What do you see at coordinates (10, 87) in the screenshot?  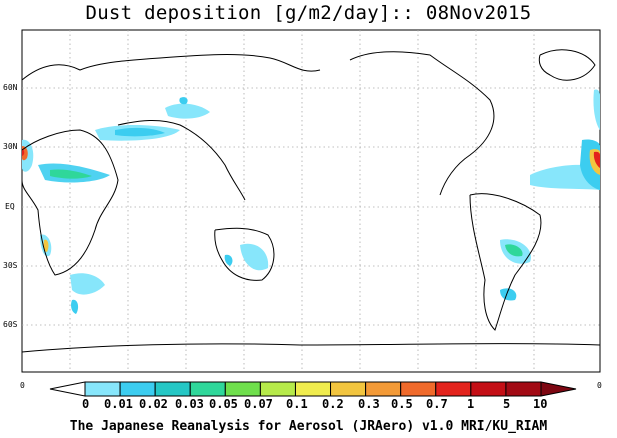 I see `lat-label-60n: 60N` at bounding box center [10, 87].